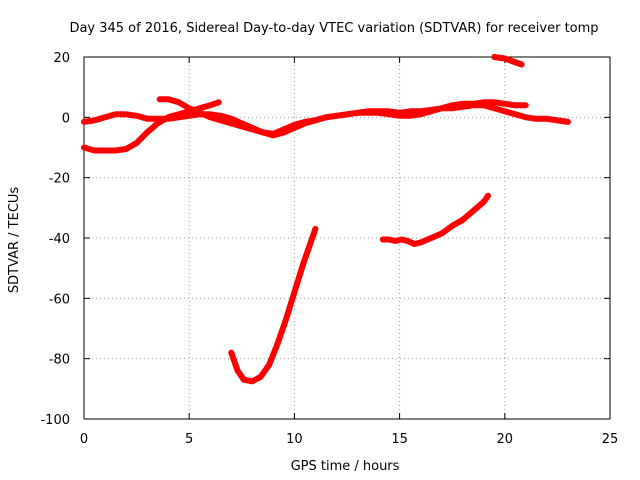  I want to click on x-tick-label: 0, so click(84, 439).